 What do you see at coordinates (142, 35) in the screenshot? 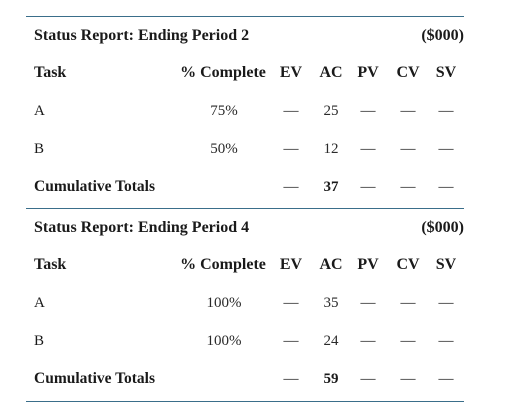
I see `report-title: Status Report: Ending Period 2` at bounding box center [142, 35].